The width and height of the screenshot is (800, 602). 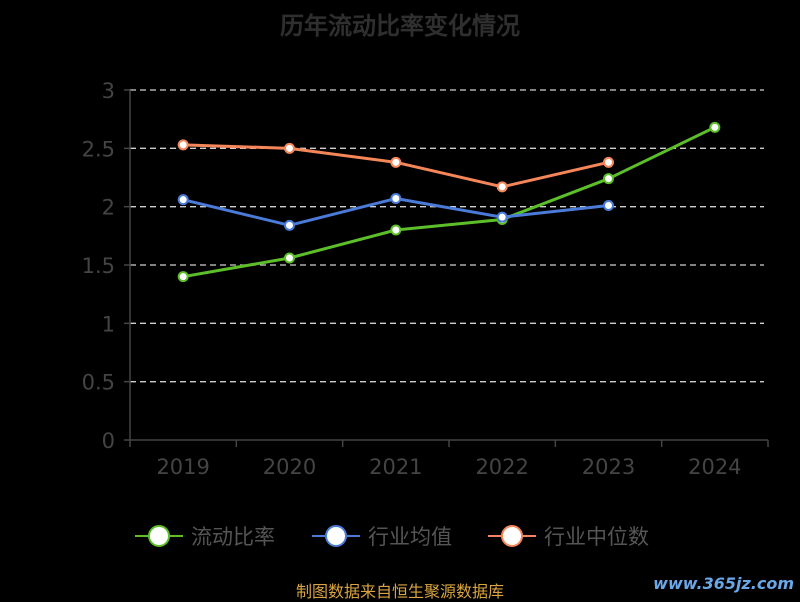 I want to click on legend-label-industry-mean: 行业均值, so click(x=410, y=537).